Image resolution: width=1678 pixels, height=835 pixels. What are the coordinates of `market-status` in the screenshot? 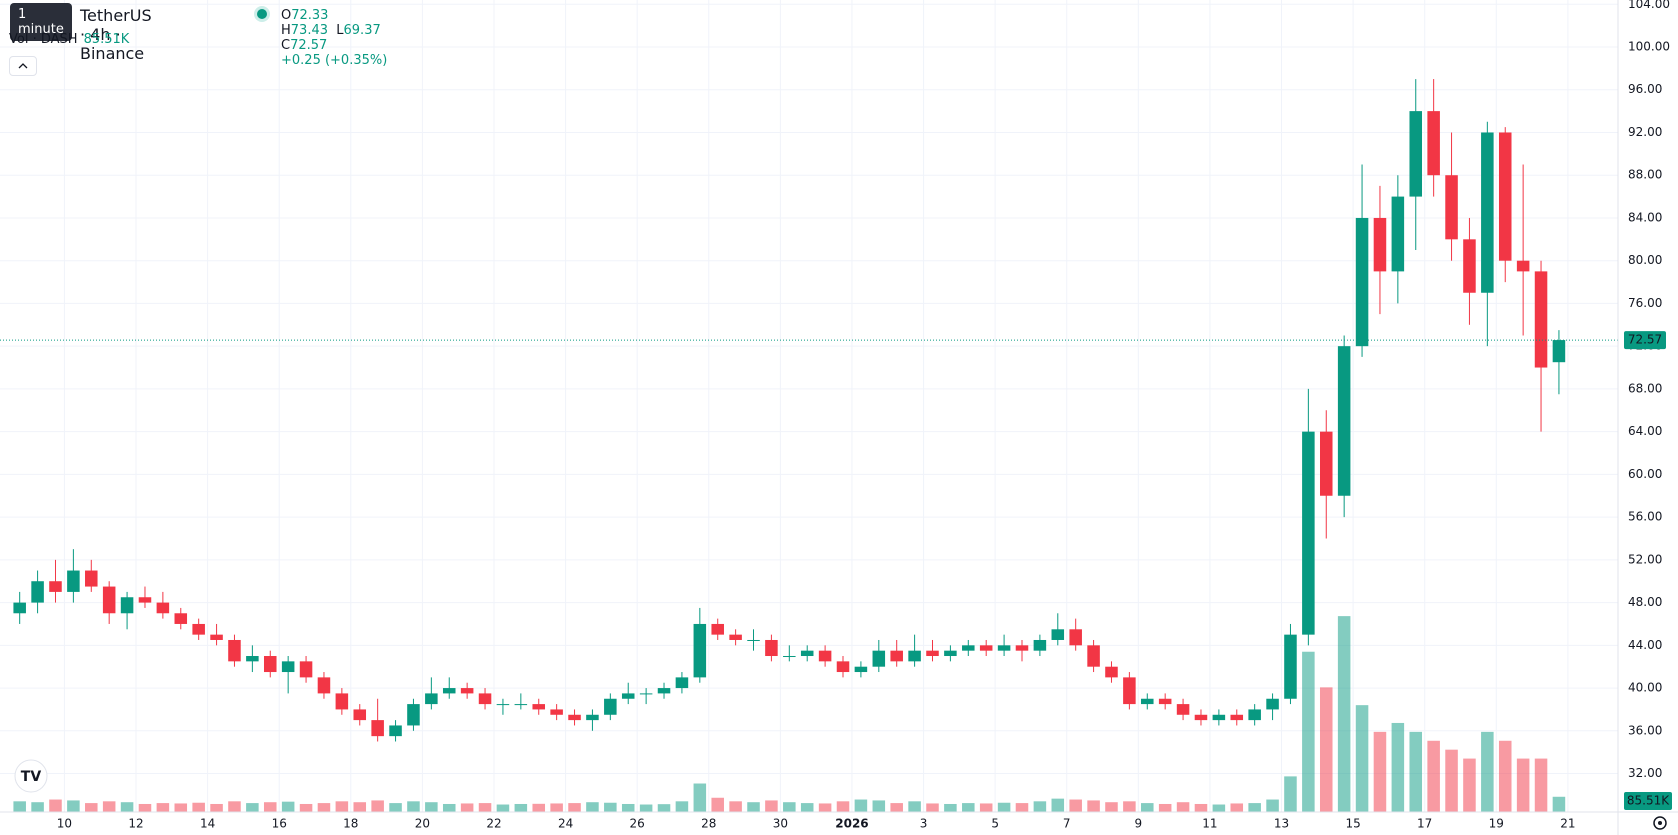 It's located at (262, 14).